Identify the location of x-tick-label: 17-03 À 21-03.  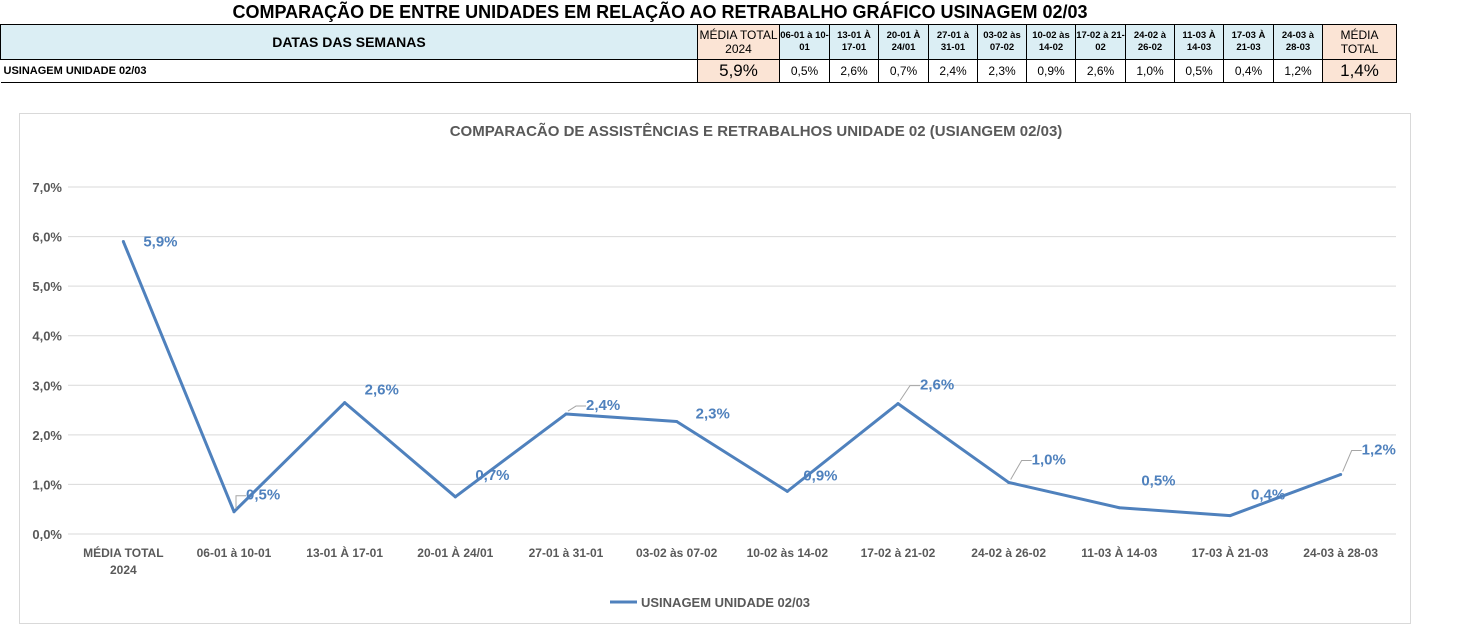
(1230, 552).